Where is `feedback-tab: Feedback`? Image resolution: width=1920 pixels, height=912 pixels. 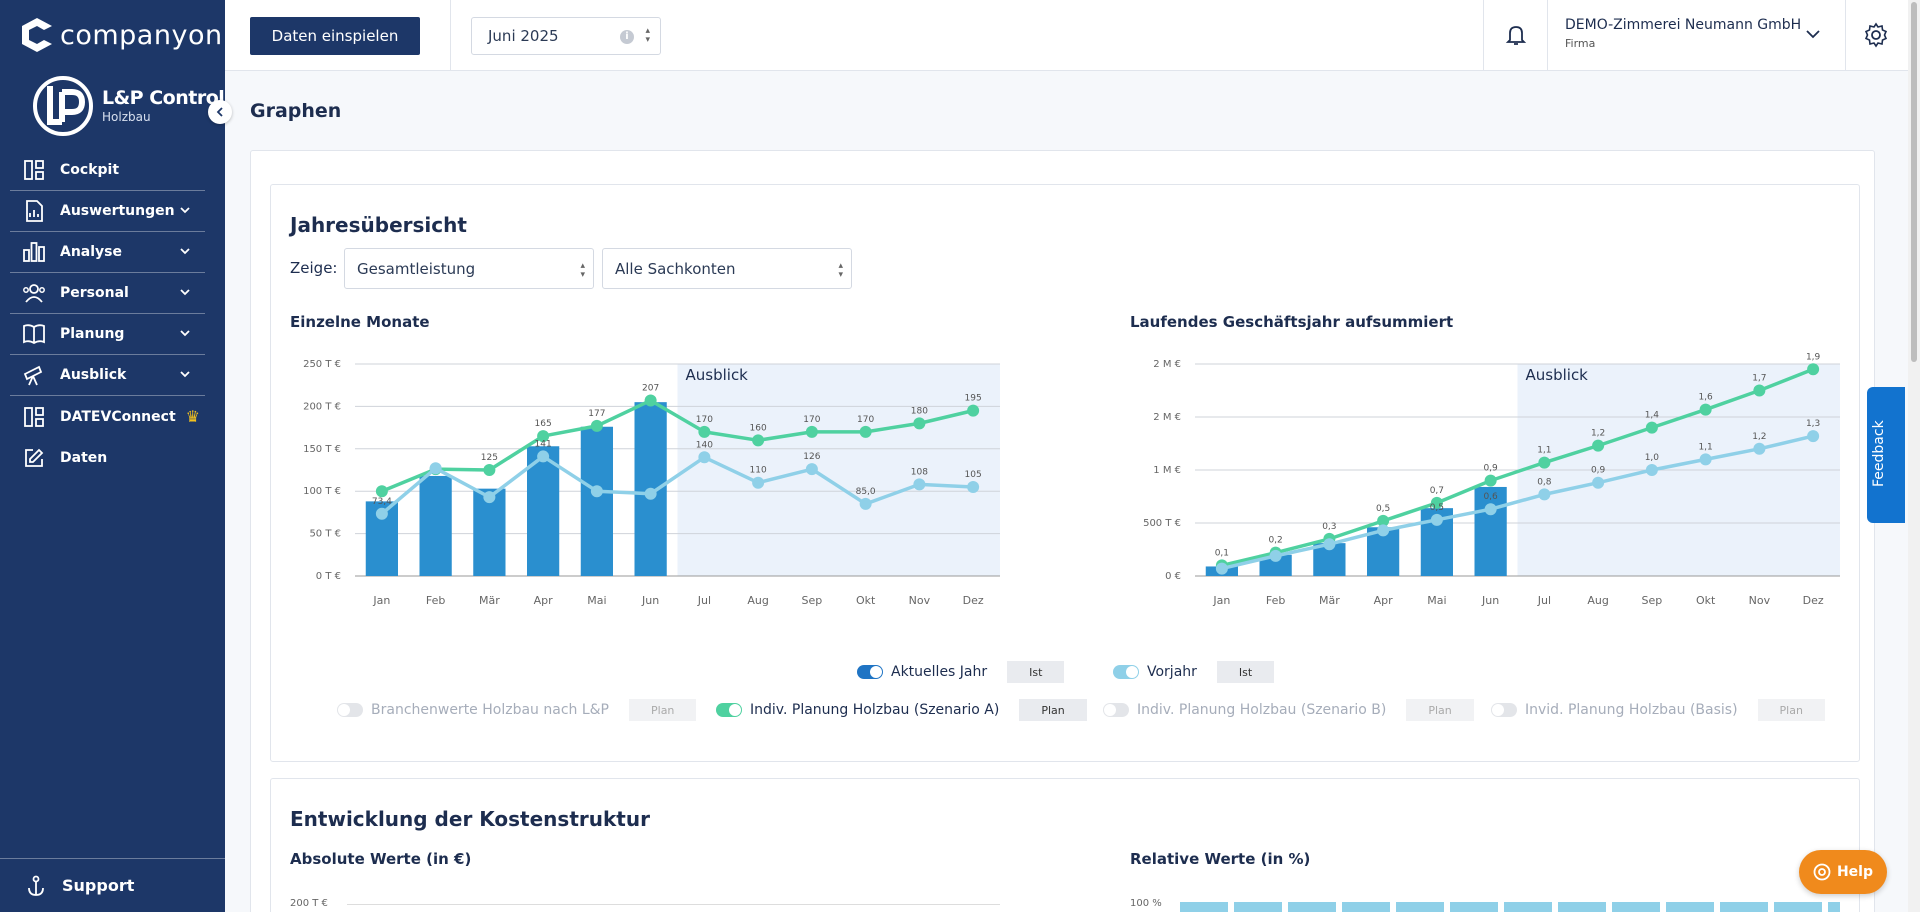 feedback-tab: Feedback is located at coordinates (1886, 455).